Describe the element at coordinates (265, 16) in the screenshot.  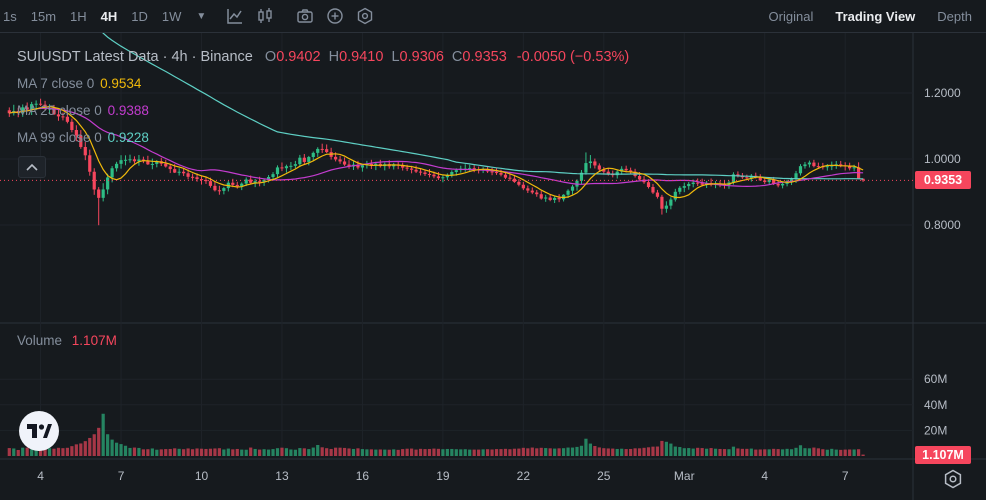
I see `candlestick-icon` at that location.